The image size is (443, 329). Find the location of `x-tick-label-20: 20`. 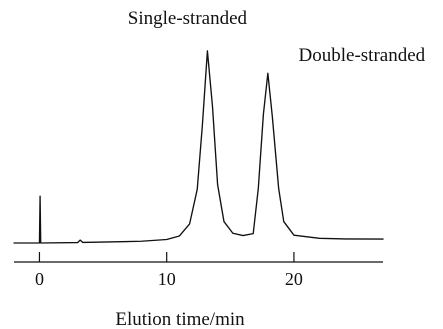

x-tick-label-20: 20 is located at coordinates (294, 279).